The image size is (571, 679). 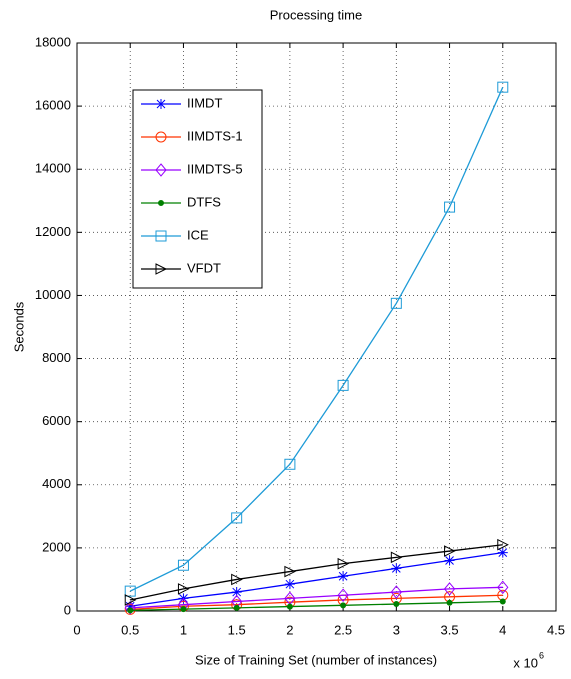 I want to click on x-tick-label: 1.5, so click(x=237, y=629).